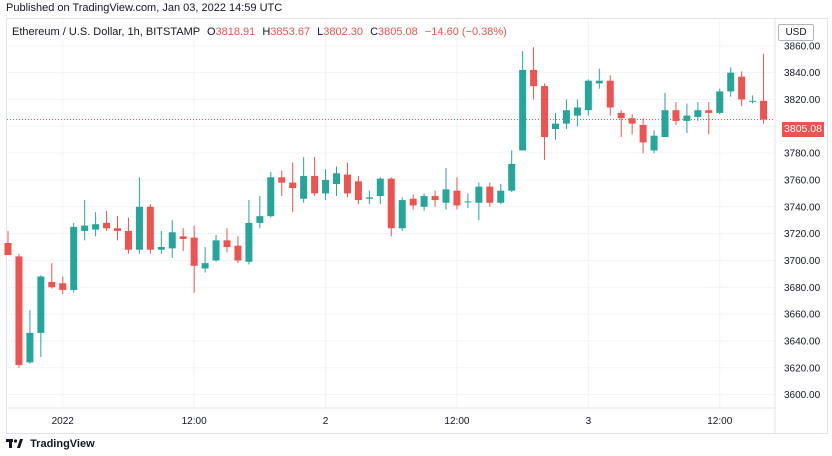  I want to click on low-value: 3802.30, so click(343, 32).